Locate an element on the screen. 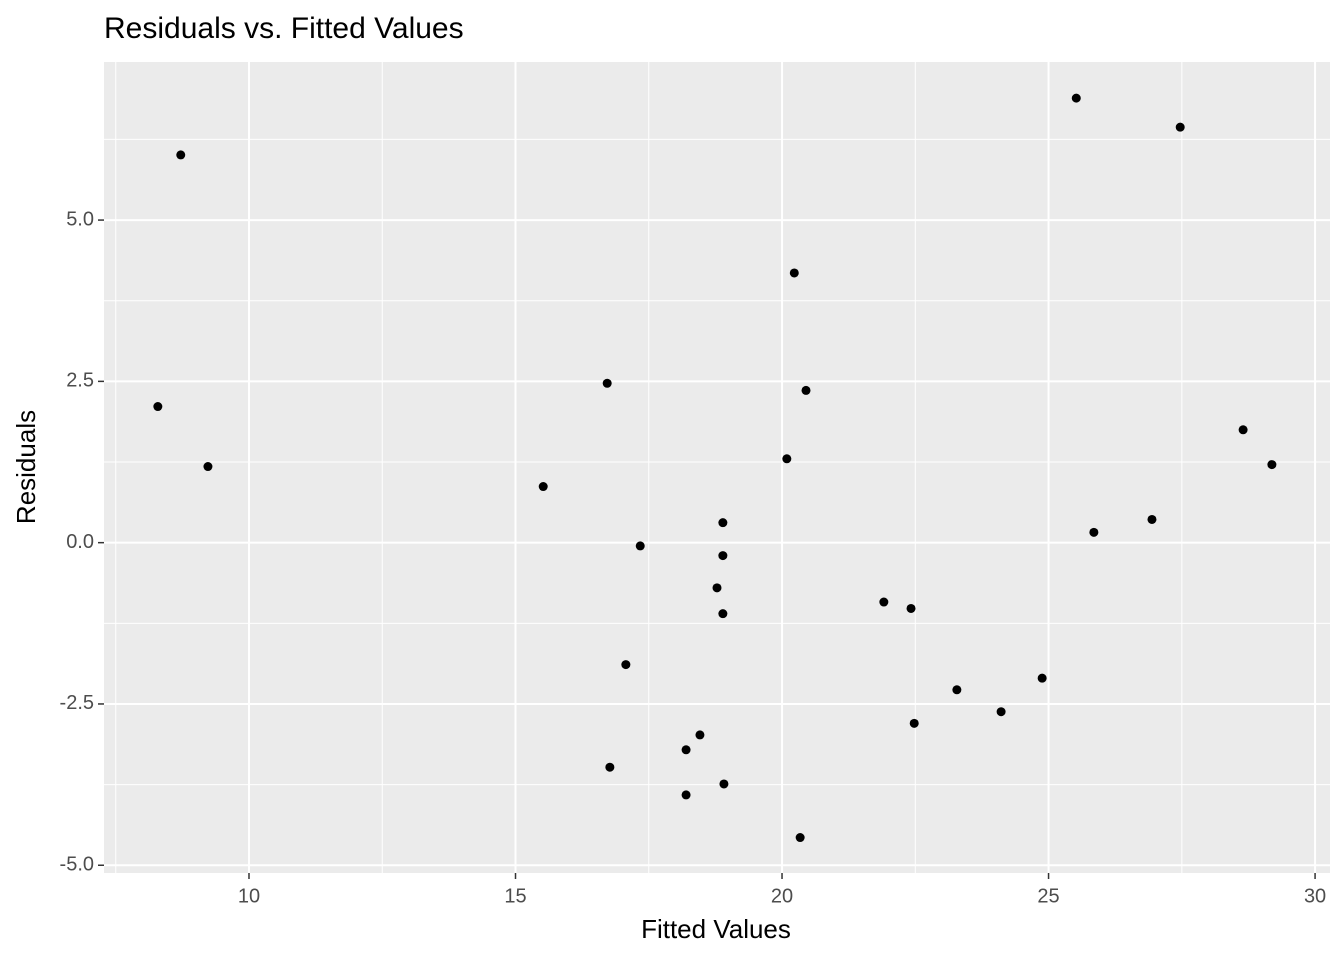  x-tick-label: 25 is located at coordinates (1048, 896).